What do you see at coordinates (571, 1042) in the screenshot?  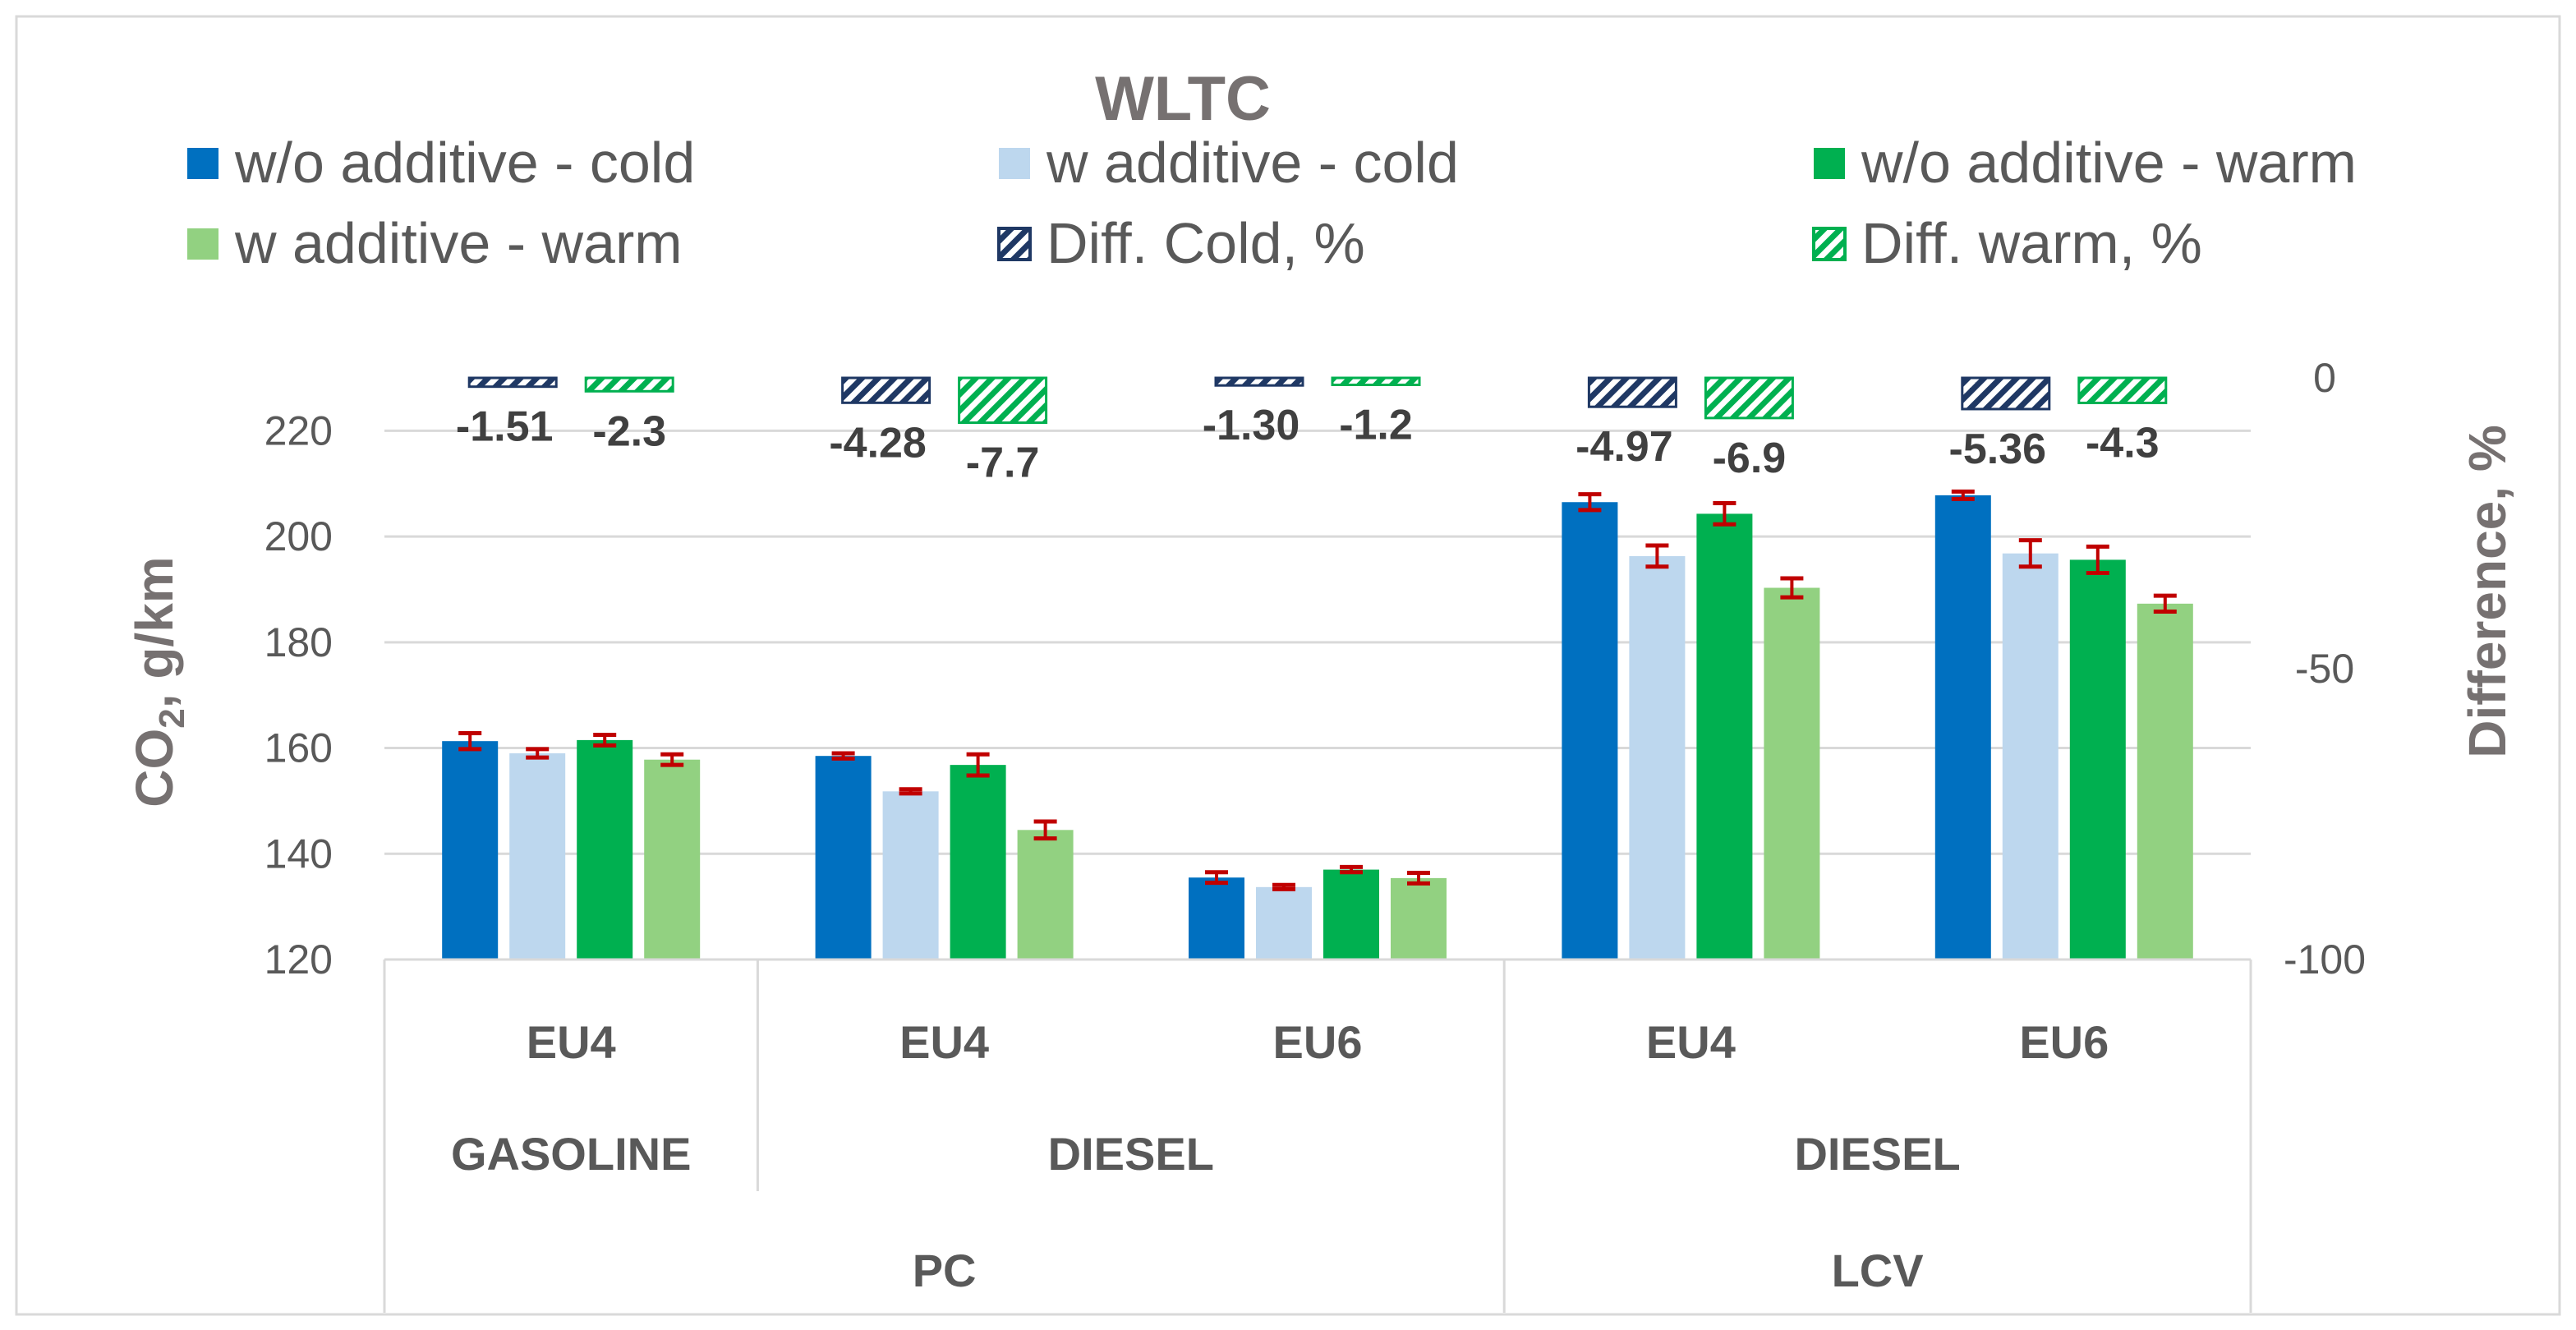 I see `x-cat-standard-0: EU4` at bounding box center [571, 1042].